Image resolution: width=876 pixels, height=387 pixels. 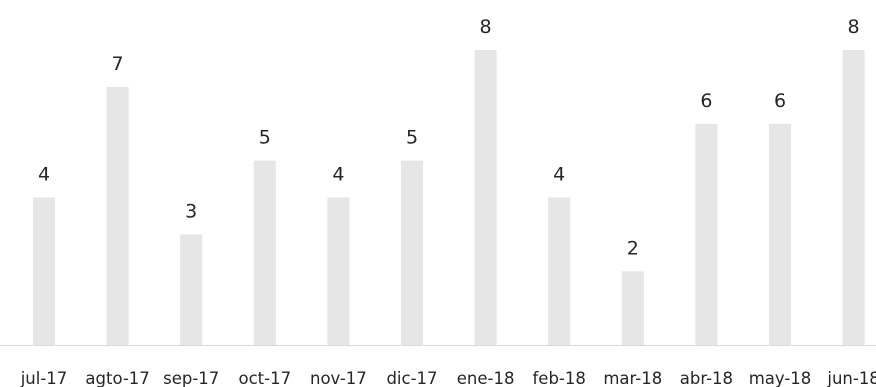 What do you see at coordinates (706, 378) in the screenshot?
I see `category-label-abr-18: abr-18` at bounding box center [706, 378].